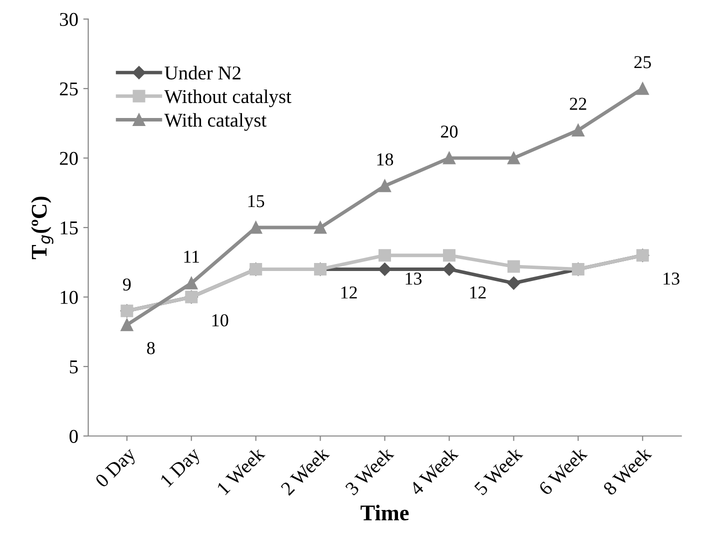 This screenshot has width=706, height=545. Describe the element at coordinates (578, 104) in the screenshot. I see `annotation: 22` at that location.